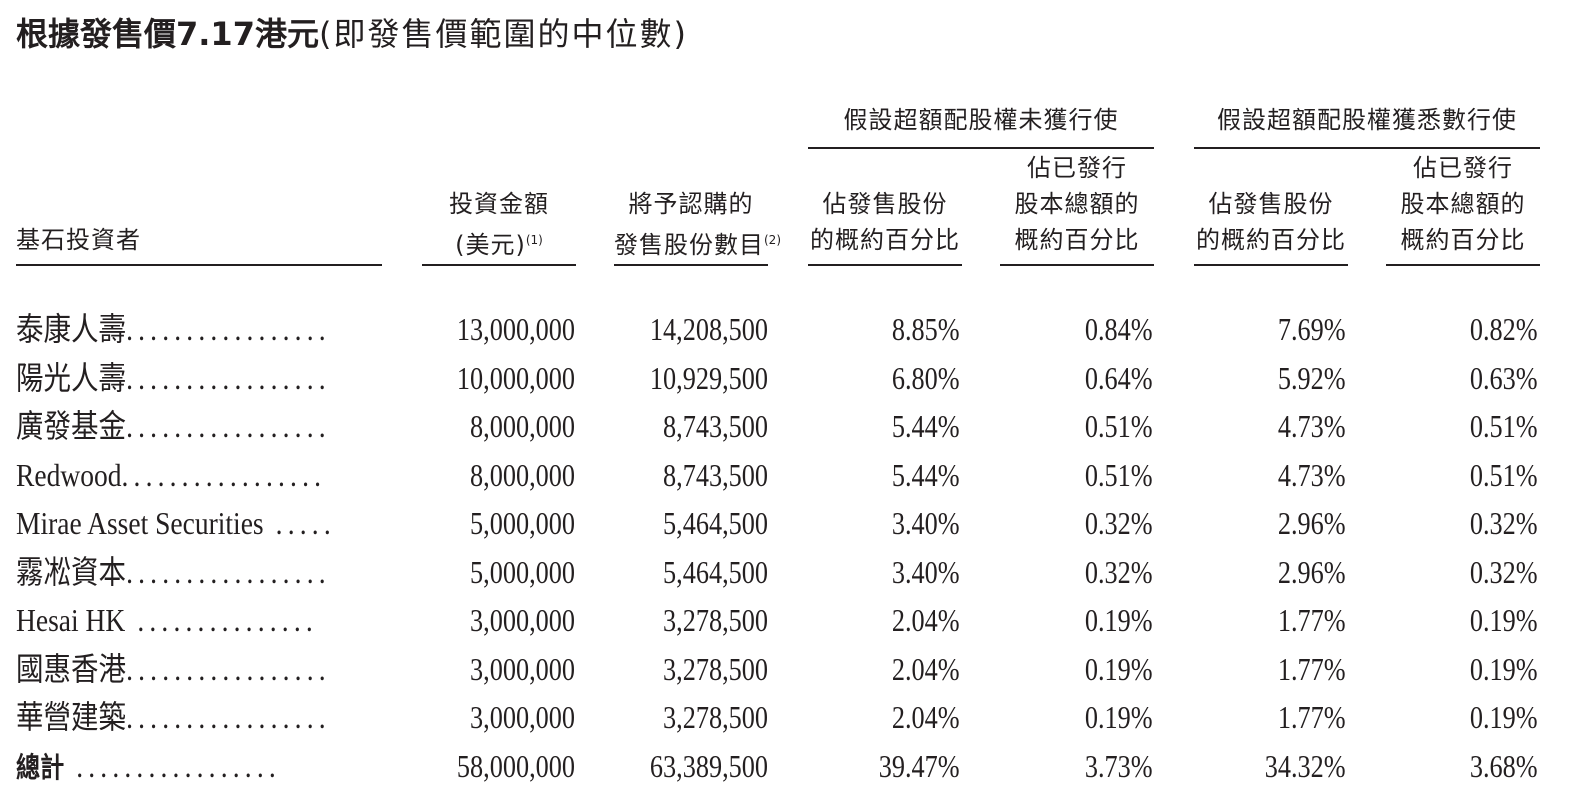 This screenshot has height=804, width=1594. What do you see at coordinates (499, 224) in the screenshot?
I see `col-header-amount: 投資金額 (美元)(1)` at bounding box center [499, 224].